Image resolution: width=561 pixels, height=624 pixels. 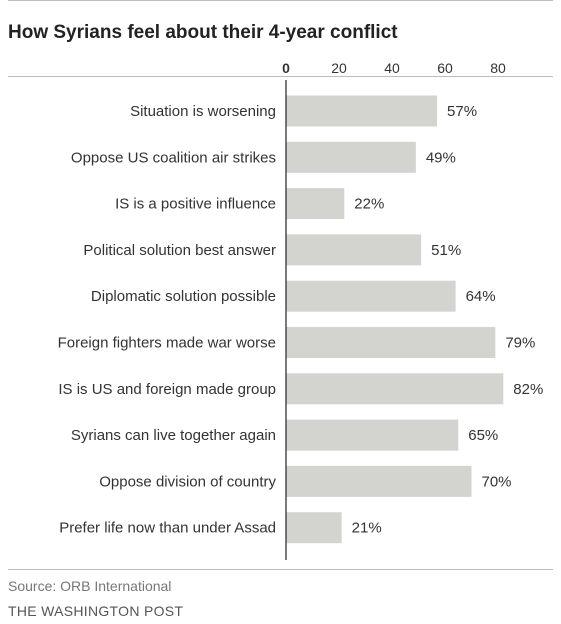 I want to click on value-label: 22%, so click(x=369, y=204).